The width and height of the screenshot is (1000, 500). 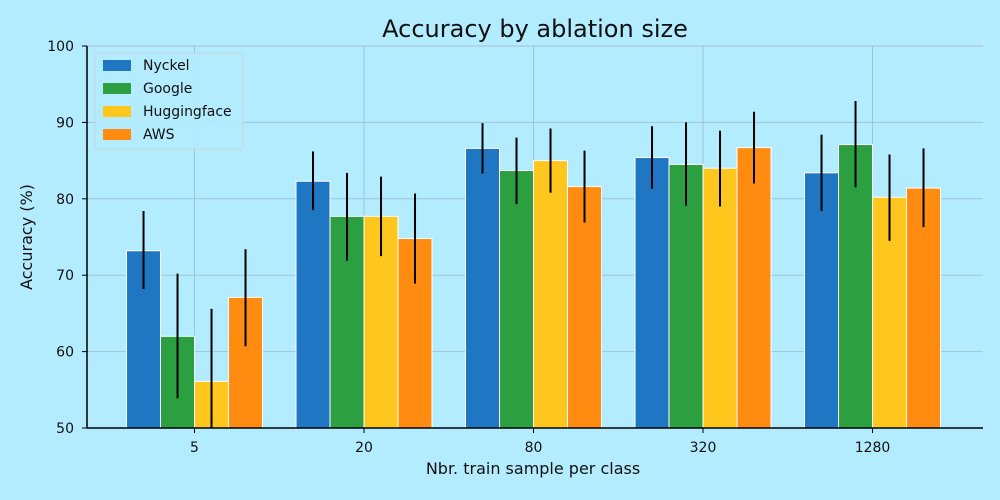 What do you see at coordinates (703, 448) in the screenshot?
I see `x-tick-label: 320` at bounding box center [703, 448].